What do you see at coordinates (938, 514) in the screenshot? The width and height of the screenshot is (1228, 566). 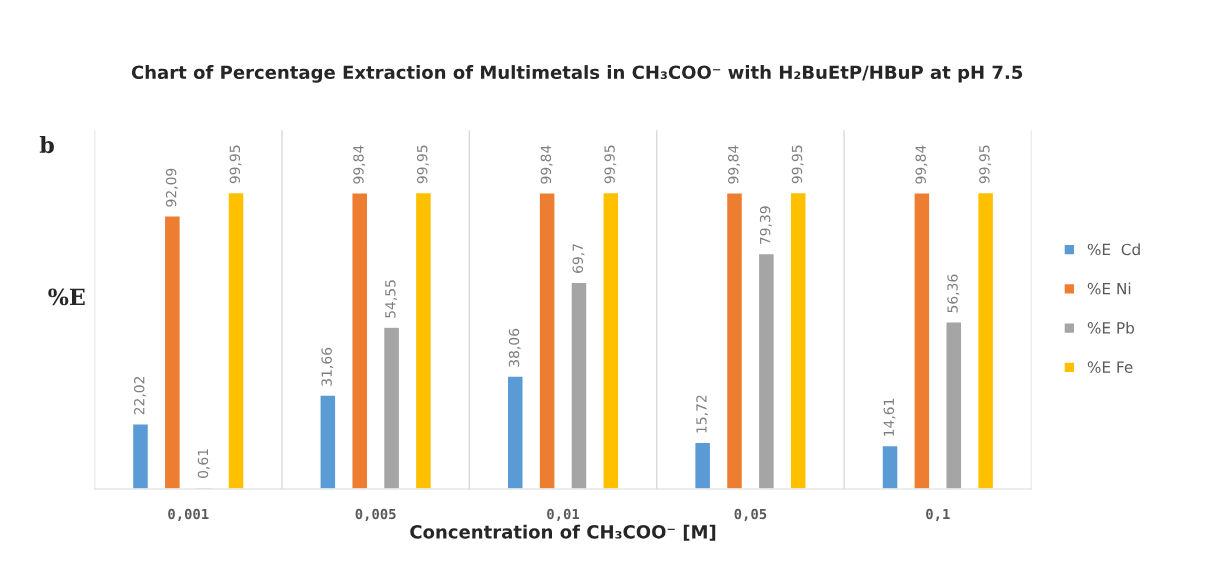 I see `x-tick-label: 0,1` at bounding box center [938, 514].